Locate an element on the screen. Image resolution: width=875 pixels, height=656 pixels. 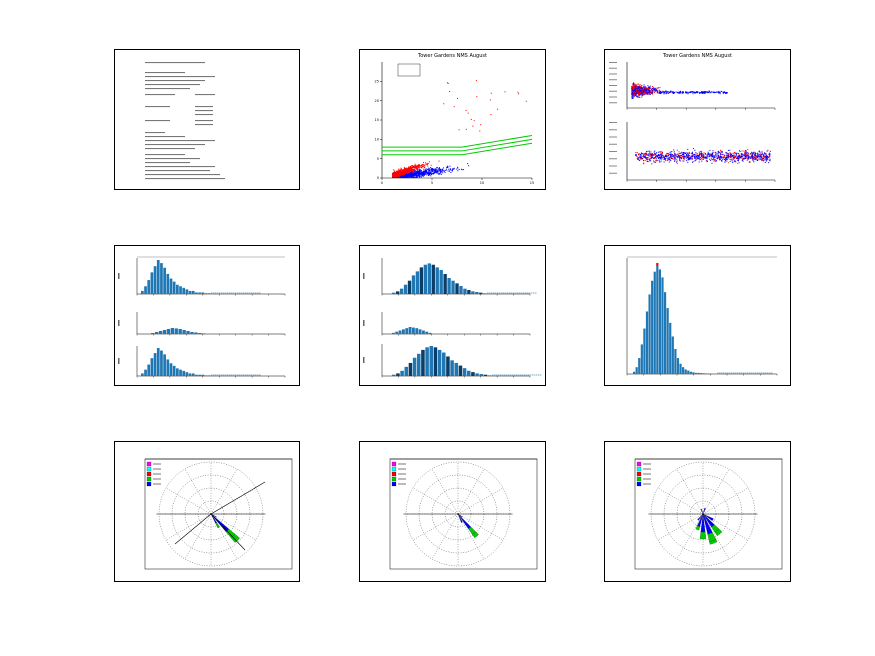
twin-scatter-panel: Tower Gardens NMS August is located at coordinates (697, 119).